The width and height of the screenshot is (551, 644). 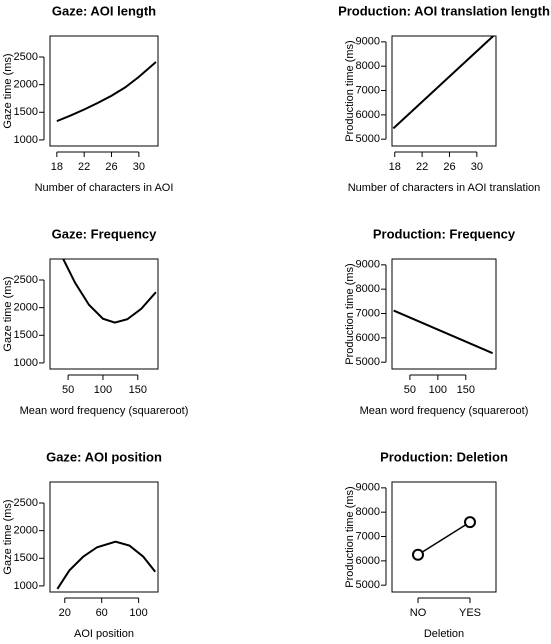 What do you see at coordinates (65, 613) in the screenshot?
I see `x-tick-label: 20` at bounding box center [65, 613].